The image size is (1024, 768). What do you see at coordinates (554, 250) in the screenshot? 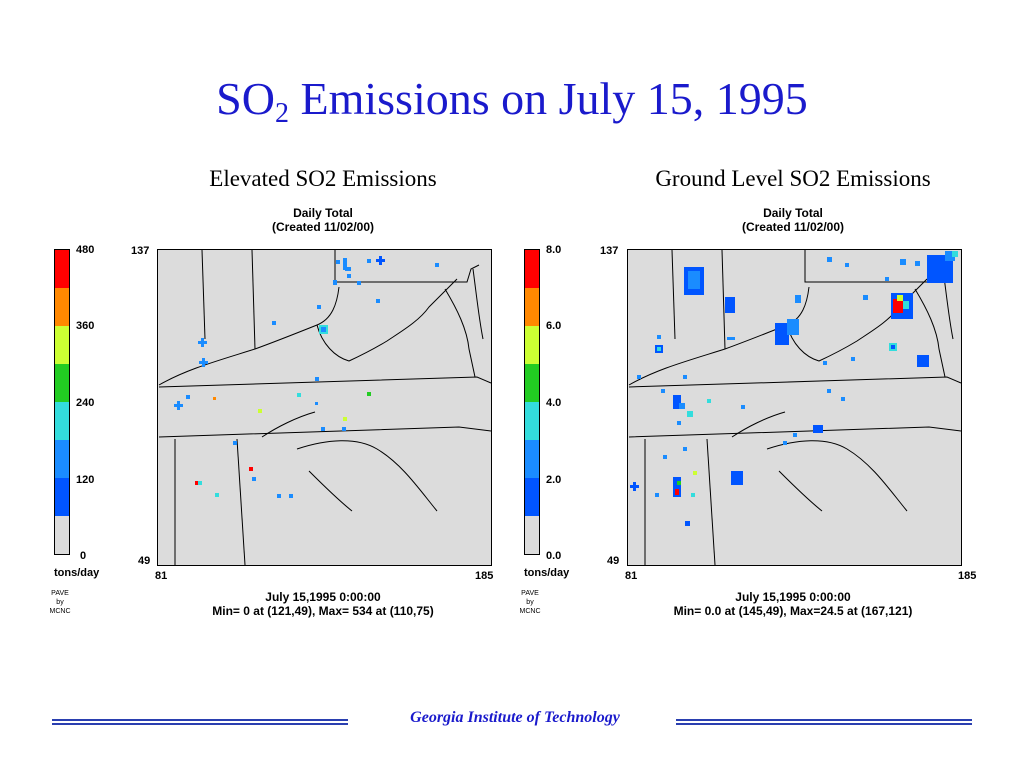
I see `scale-label: 8.0` at bounding box center [554, 250].